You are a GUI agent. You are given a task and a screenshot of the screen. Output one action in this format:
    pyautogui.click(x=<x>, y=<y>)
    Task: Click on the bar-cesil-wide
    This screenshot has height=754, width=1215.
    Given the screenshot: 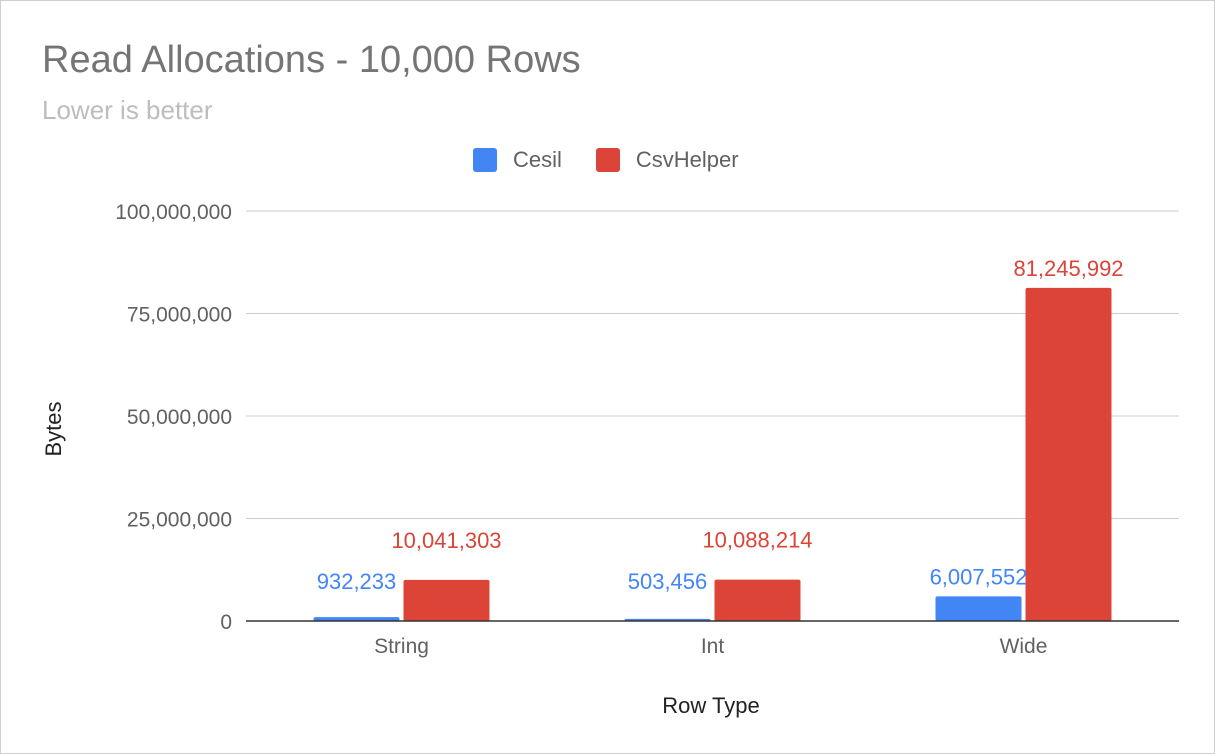 What is the action you would take?
    pyautogui.click(x=978, y=608)
    